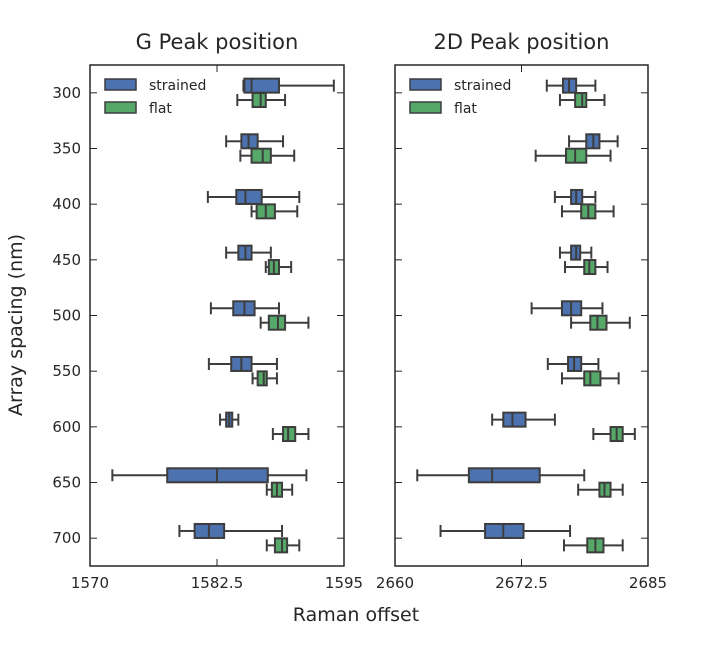 The width and height of the screenshot is (720, 648). What do you see at coordinates (522, 42) in the screenshot?
I see `chart-title: 2D Peak position` at bounding box center [522, 42].